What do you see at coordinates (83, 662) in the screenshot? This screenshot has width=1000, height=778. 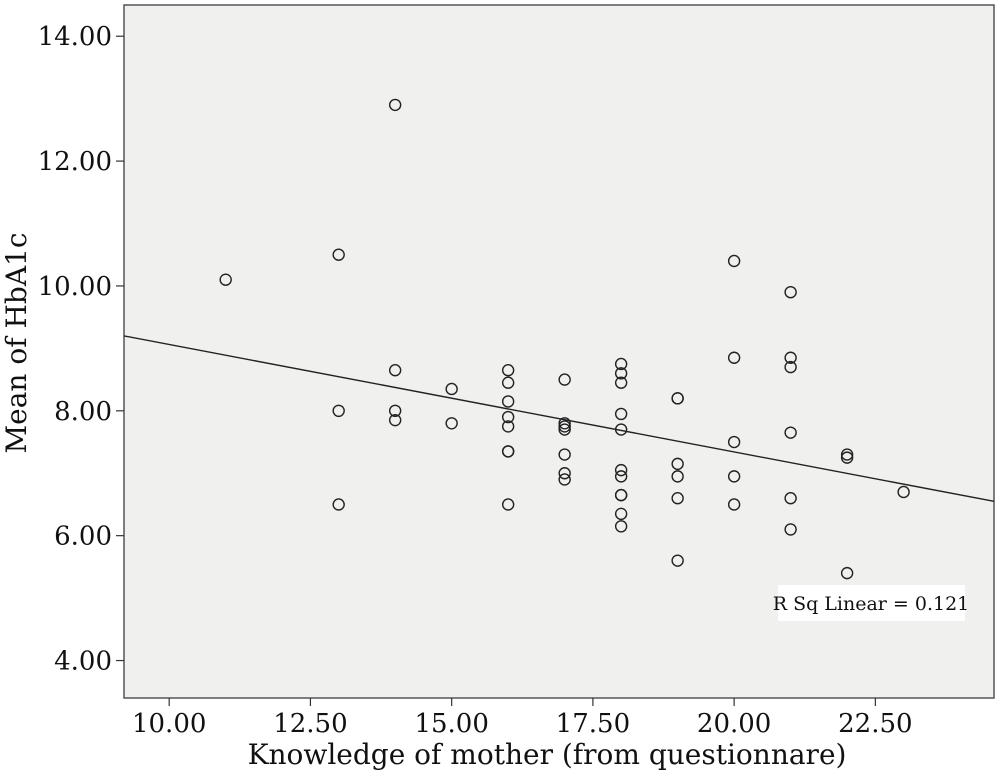 I see `y-tick-label: 4.00` at bounding box center [83, 662].